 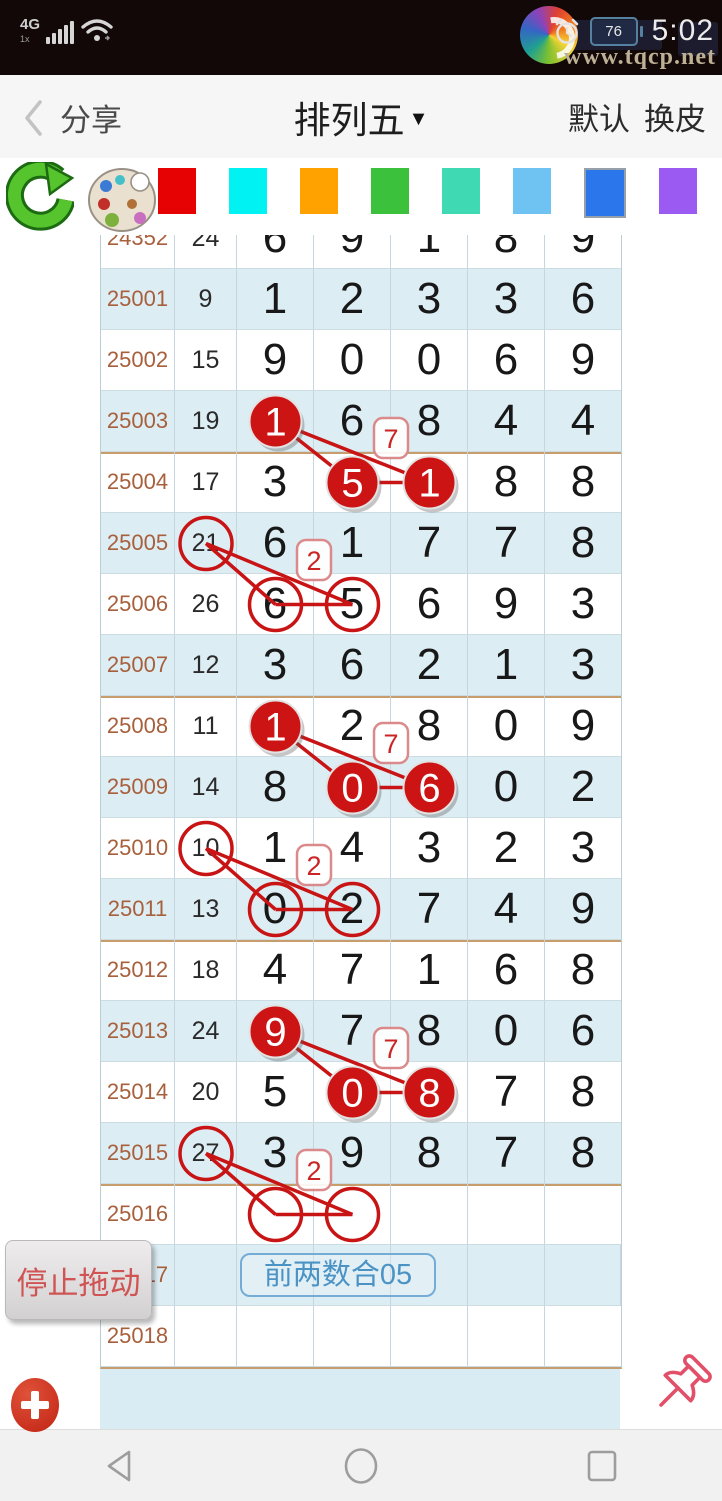 I want to click on sum-cell: 19, so click(x=206, y=421).